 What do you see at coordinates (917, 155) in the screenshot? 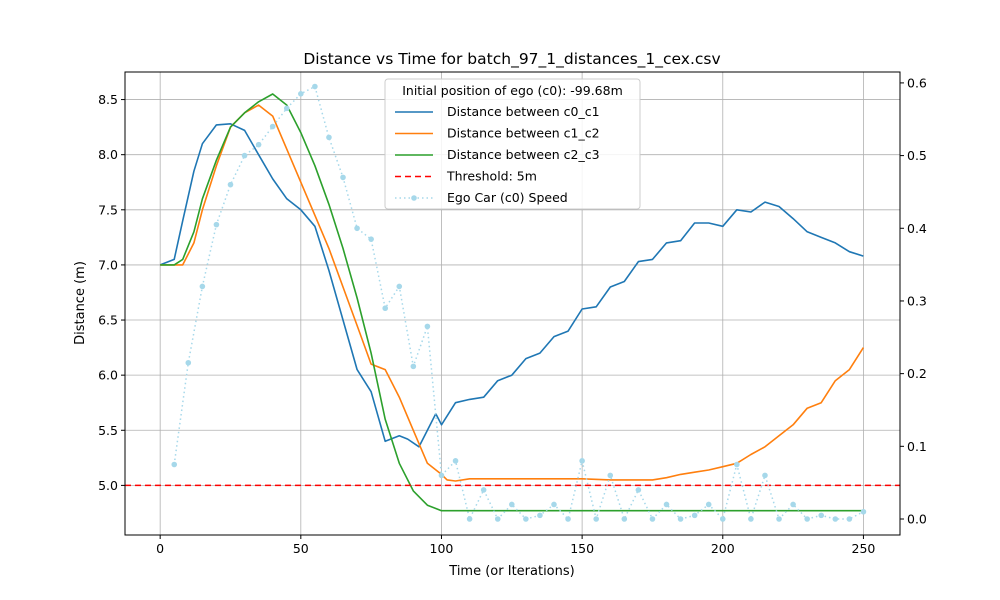
I see `y2-tick-label: 0.5` at bounding box center [917, 155].